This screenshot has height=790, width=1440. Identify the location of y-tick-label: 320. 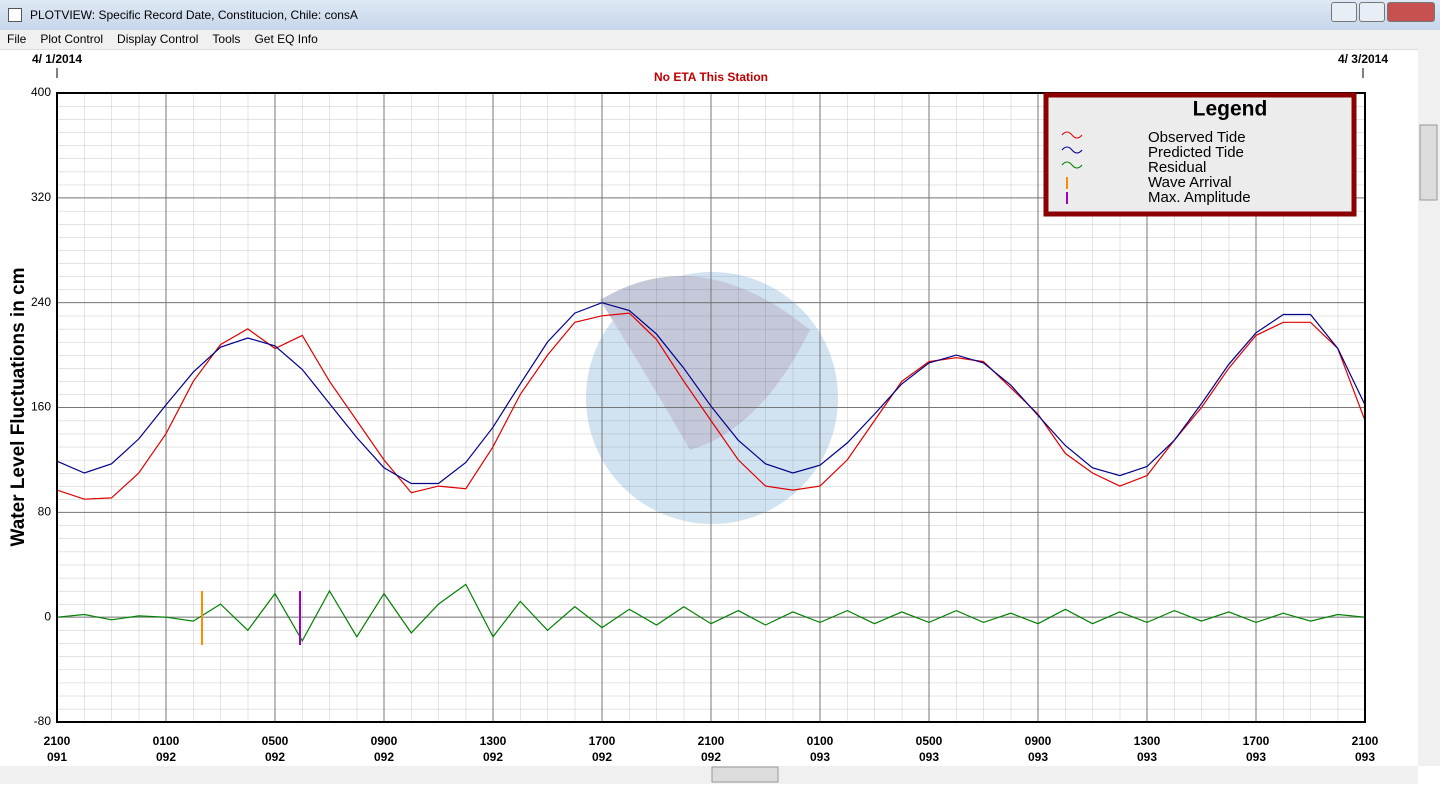
(41, 197).